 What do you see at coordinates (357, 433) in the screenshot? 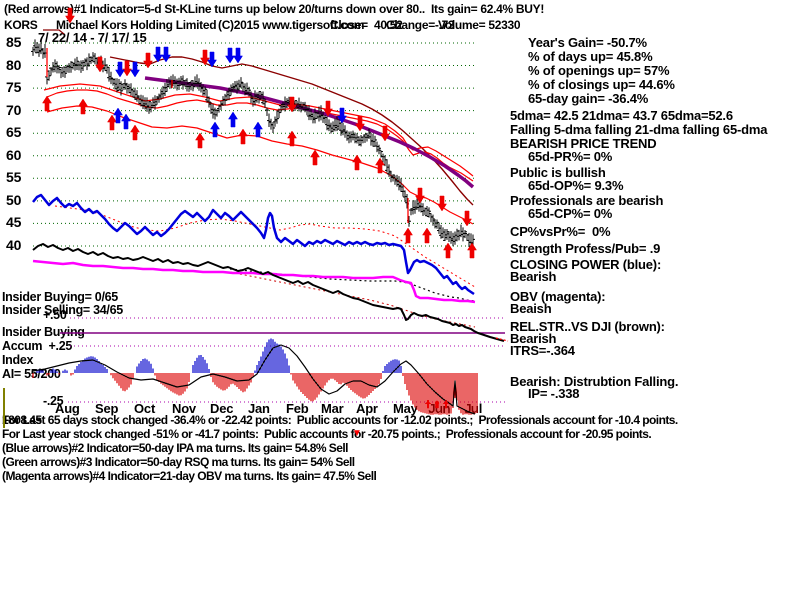
I see `down-marker-glyph: ▼` at bounding box center [357, 433].